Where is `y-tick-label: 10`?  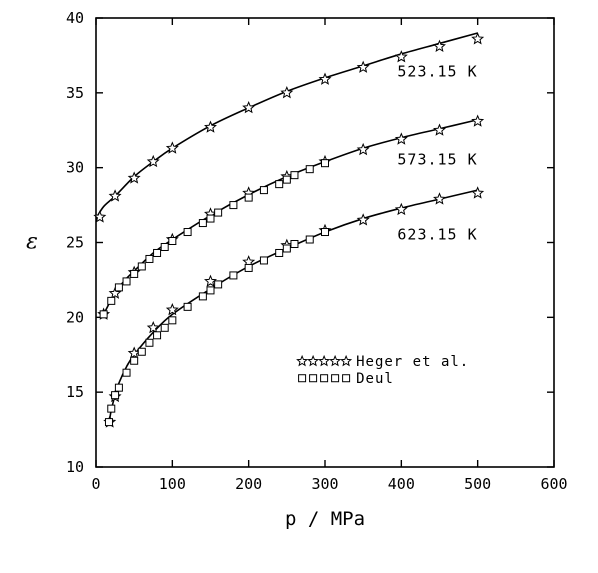
y-tick-label: 10 is located at coordinates (75, 467).